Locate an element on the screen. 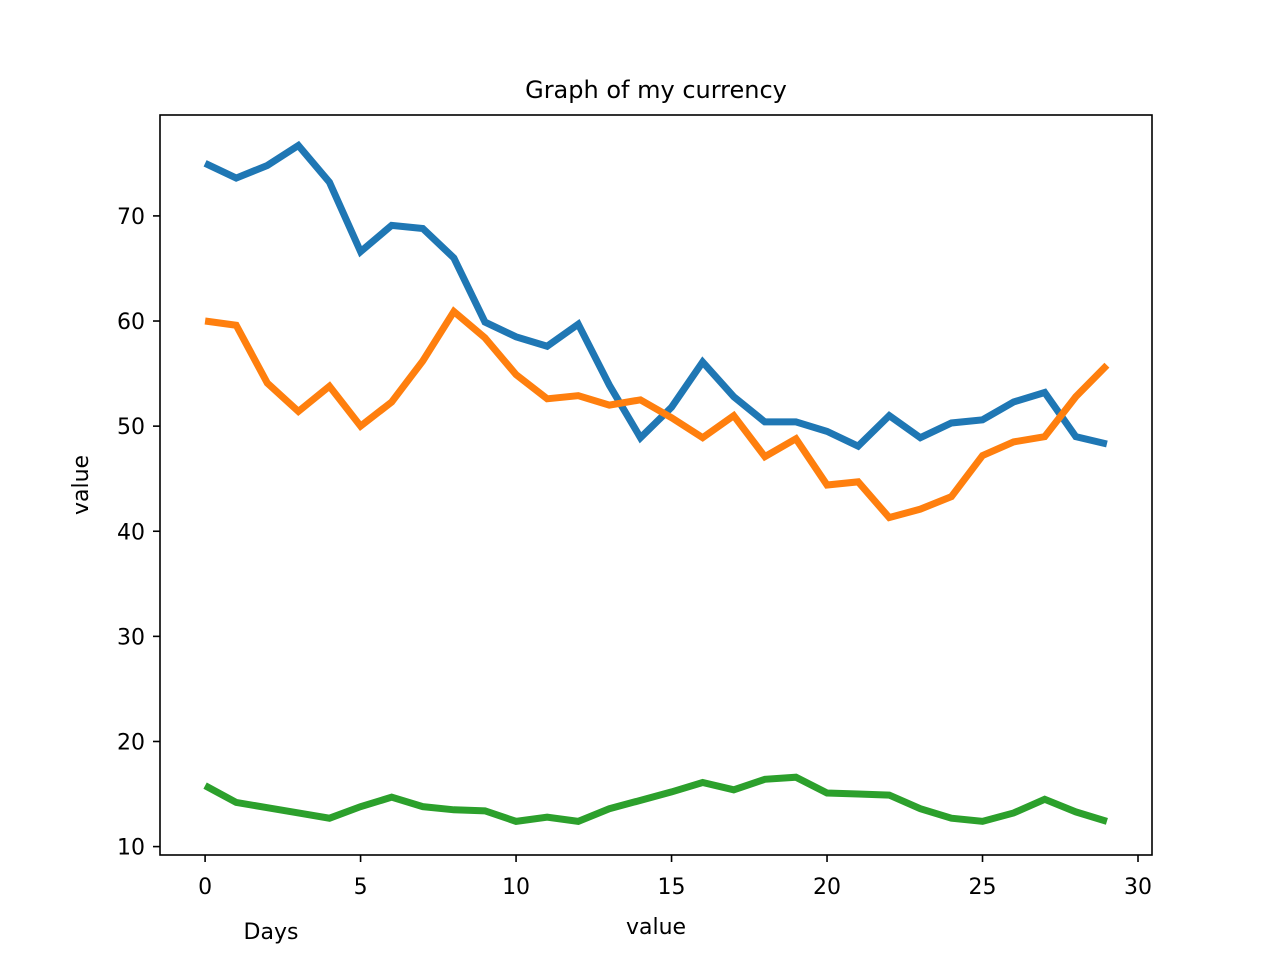 This screenshot has width=1280, height=964. x-tick-label: 20 is located at coordinates (827, 887).